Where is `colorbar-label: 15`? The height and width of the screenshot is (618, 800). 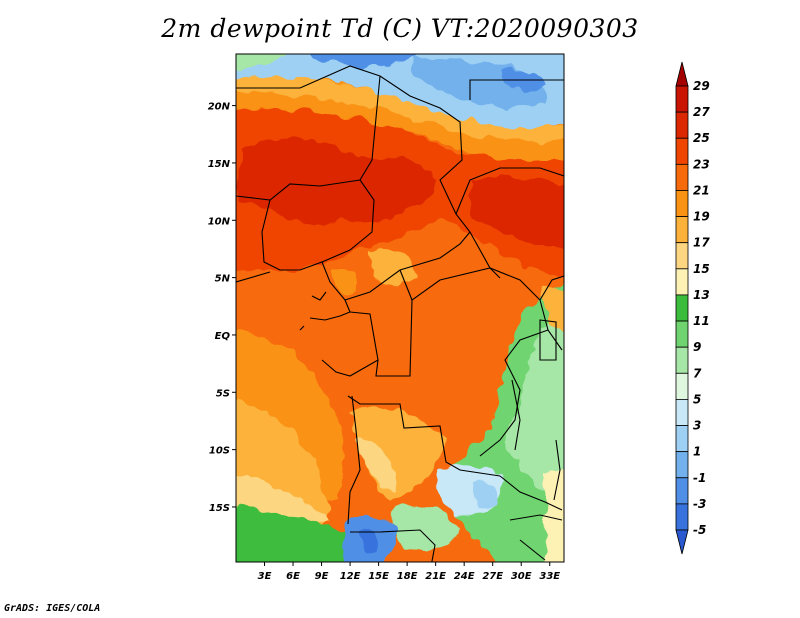
colorbar-label: 15 is located at coordinates (701, 269).